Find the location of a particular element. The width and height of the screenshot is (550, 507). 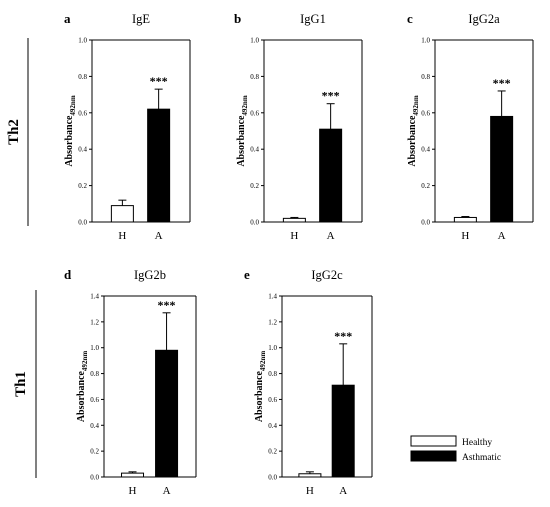

chart-title: IgG1 is located at coordinates (313, 19).